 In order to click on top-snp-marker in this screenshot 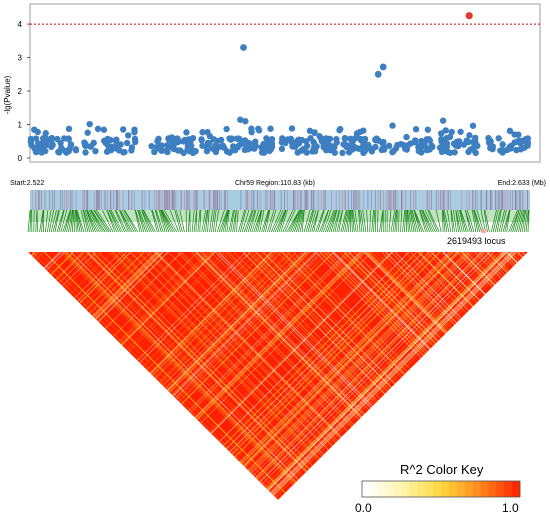, I will do `click(484, 231)`.